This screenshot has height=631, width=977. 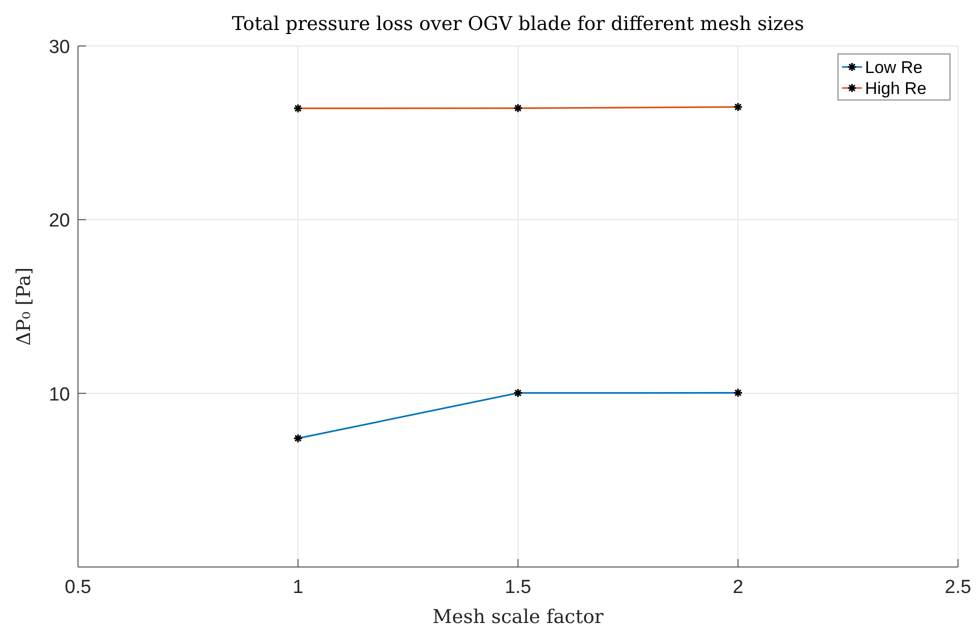 I want to click on x-tick-label: 0.5, so click(x=78, y=587).